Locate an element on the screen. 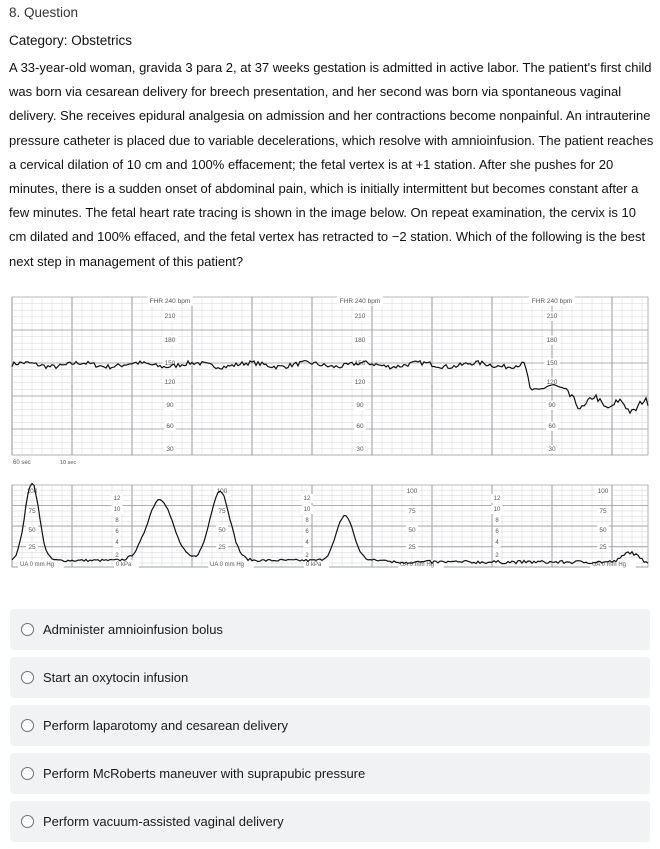 The image size is (660, 849). answer-choice-label: Start an oxytocin infusion is located at coordinates (116, 677).